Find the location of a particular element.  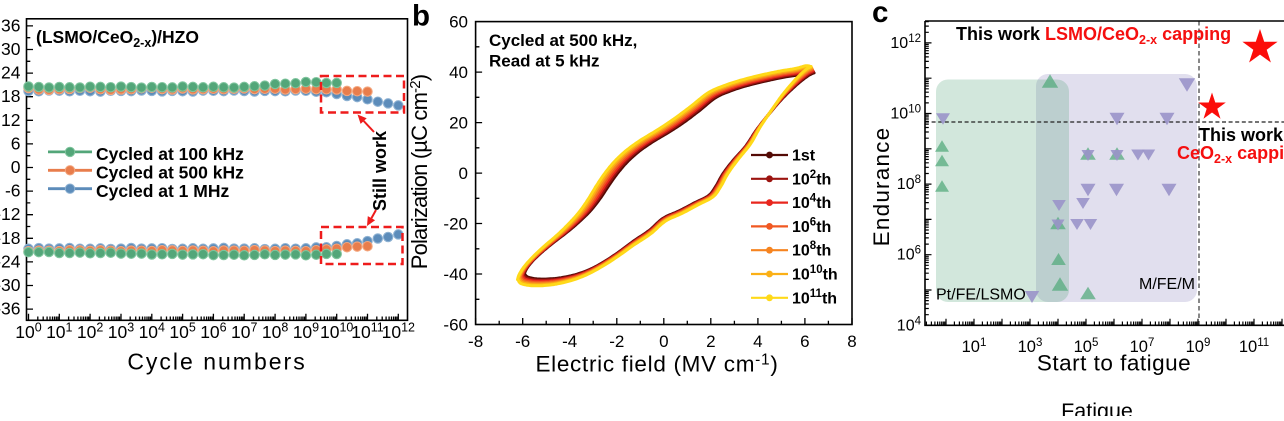

svg-text: -36 is located at coordinates (10, 309).